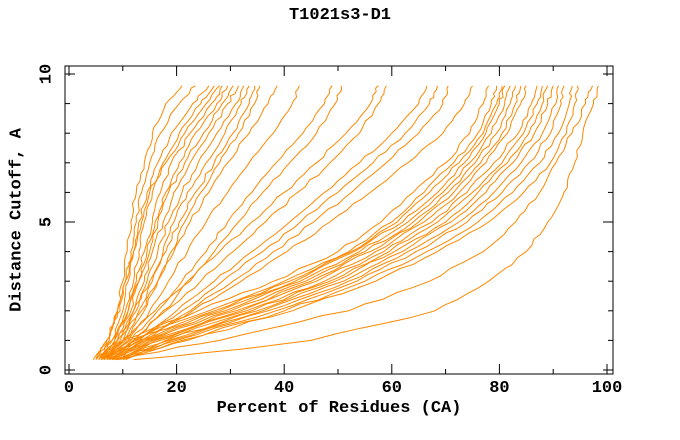  I want to click on x-axis-label: Percent of Residues (CA), so click(339, 408).